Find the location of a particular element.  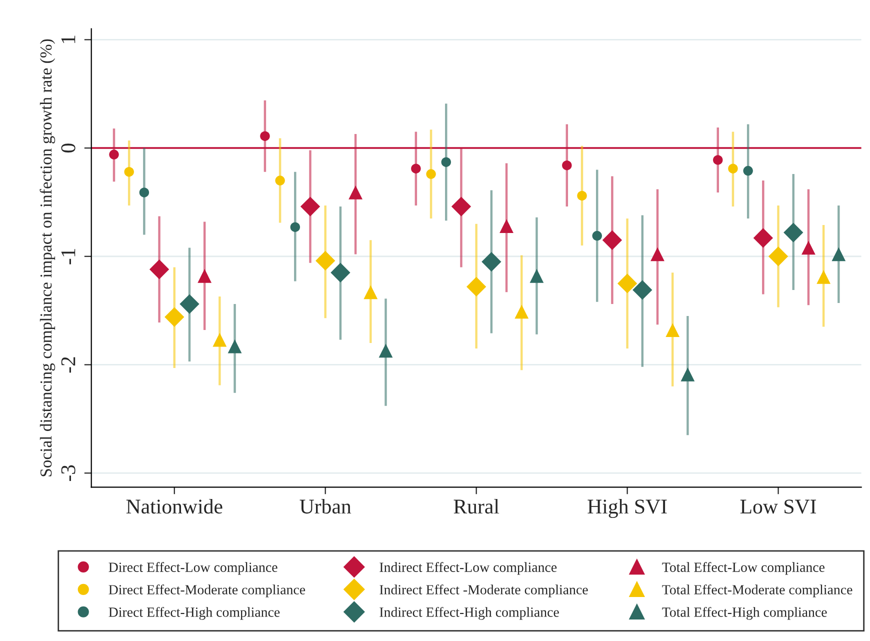

x-tick-label: Rural is located at coordinates (477, 506).